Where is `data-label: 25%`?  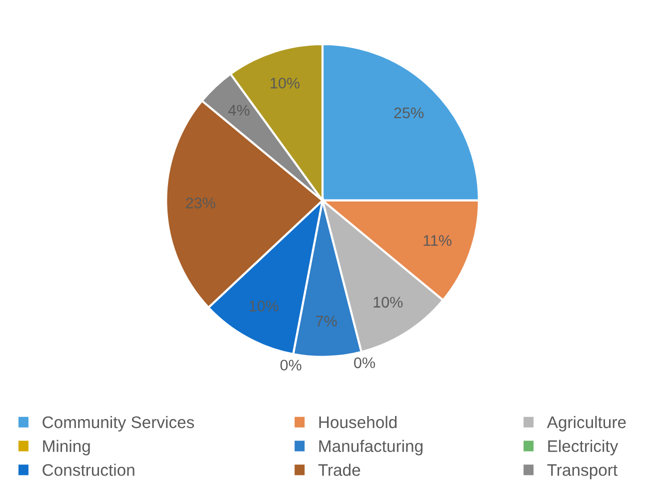
data-label: 25% is located at coordinates (409, 112).